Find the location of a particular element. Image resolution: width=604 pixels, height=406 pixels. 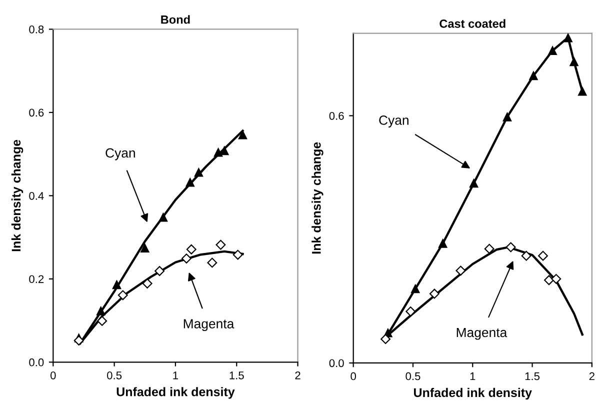

chart-title: Bond is located at coordinates (175, 19).